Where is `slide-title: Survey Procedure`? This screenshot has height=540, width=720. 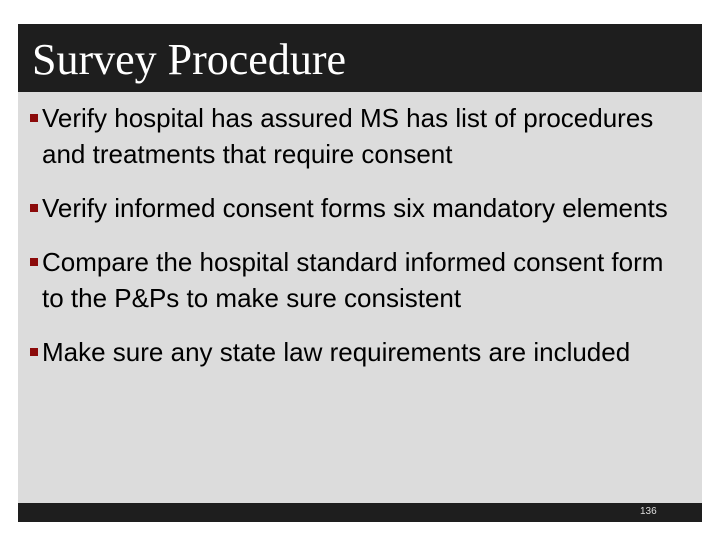
slide-title: Survey Procedure is located at coordinates (189, 59).